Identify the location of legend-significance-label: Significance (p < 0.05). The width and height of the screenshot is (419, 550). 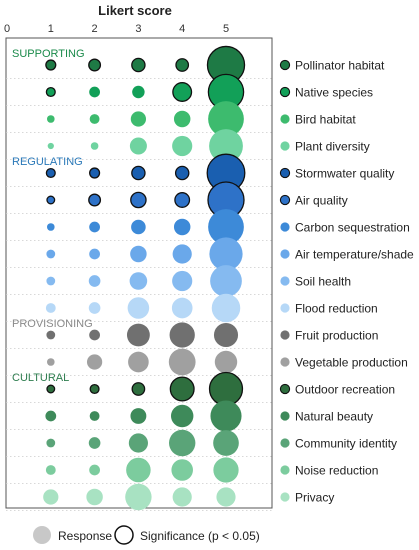
(200, 536).